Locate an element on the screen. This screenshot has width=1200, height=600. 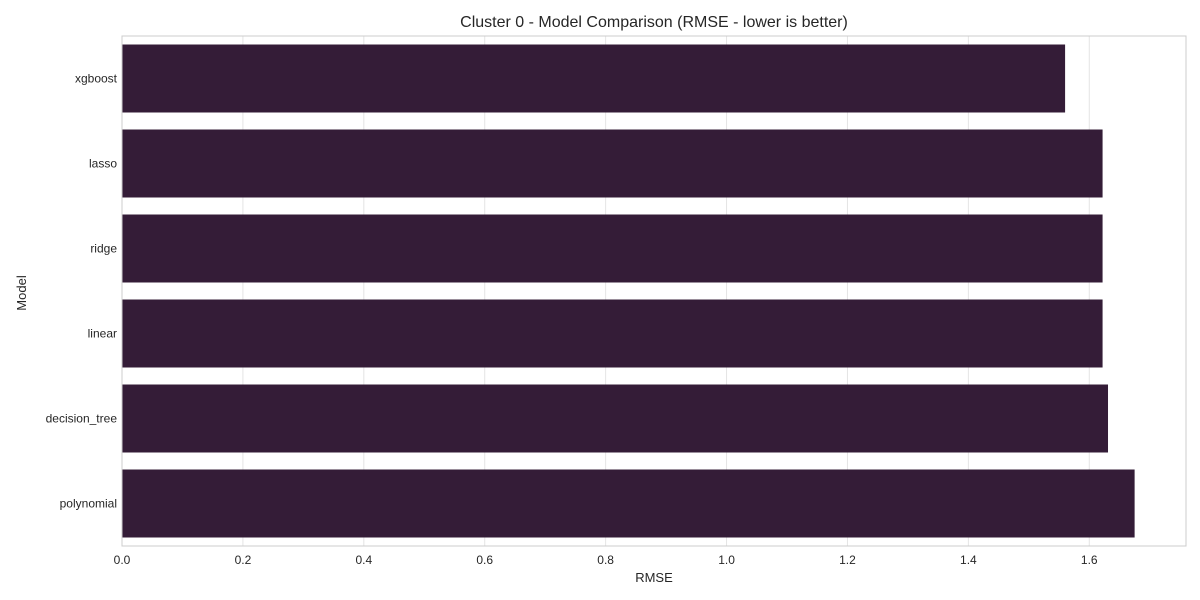
bar-lasso is located at coordinates (612, 163).